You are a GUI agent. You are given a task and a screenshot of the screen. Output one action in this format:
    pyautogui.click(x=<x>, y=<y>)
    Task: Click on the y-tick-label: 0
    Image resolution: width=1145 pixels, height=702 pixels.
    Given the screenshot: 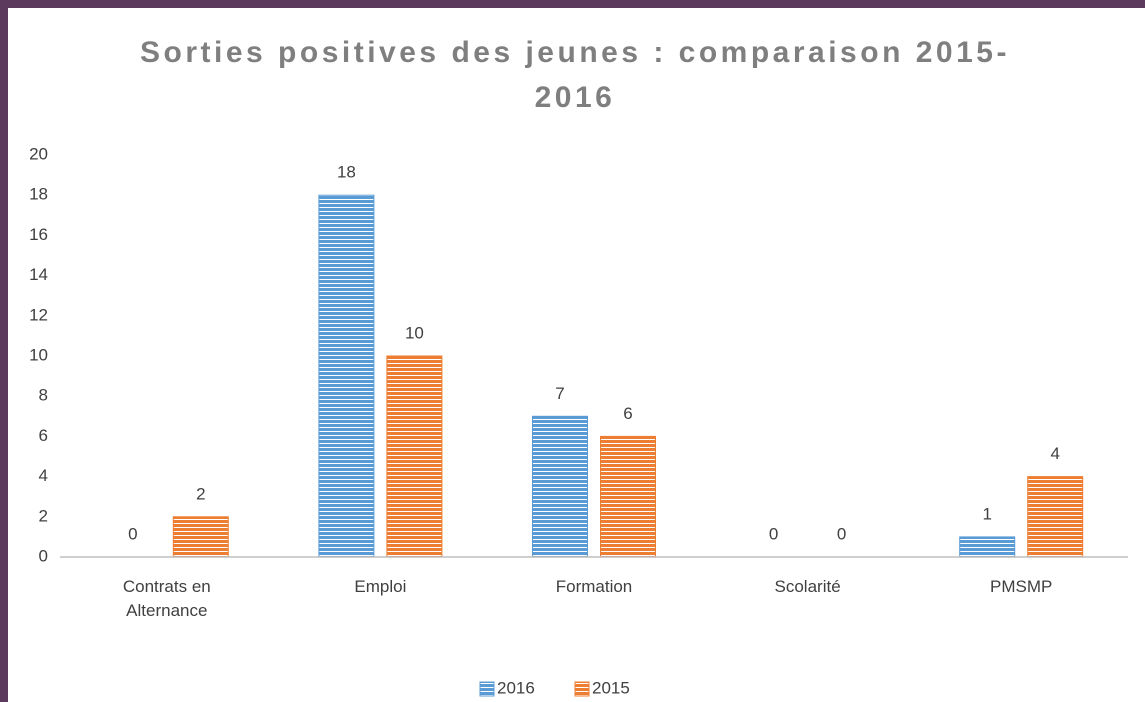 What is the action you would take?
    pyautogui.click(x=43, y=555)
    